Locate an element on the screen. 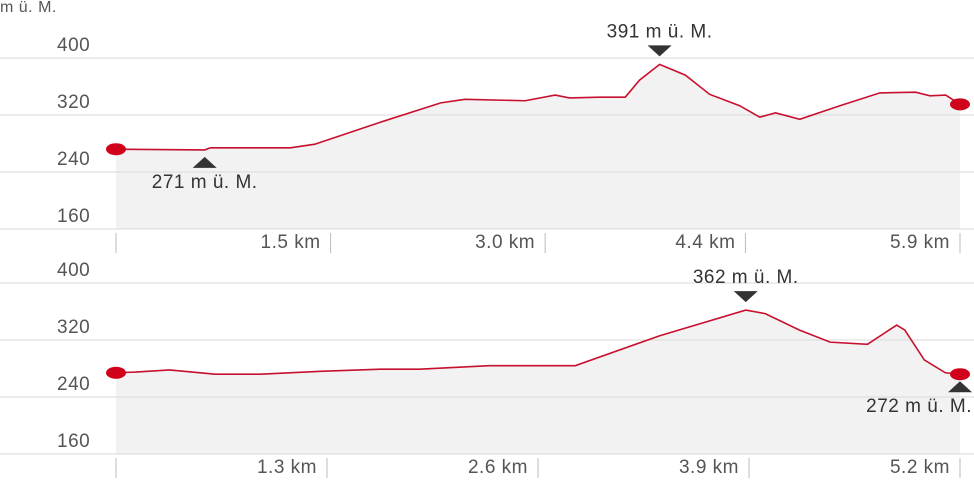 The width and height of the screenshot is (974, 480). x-tick-label: 5.9 km is located at coordinates (920, 242).